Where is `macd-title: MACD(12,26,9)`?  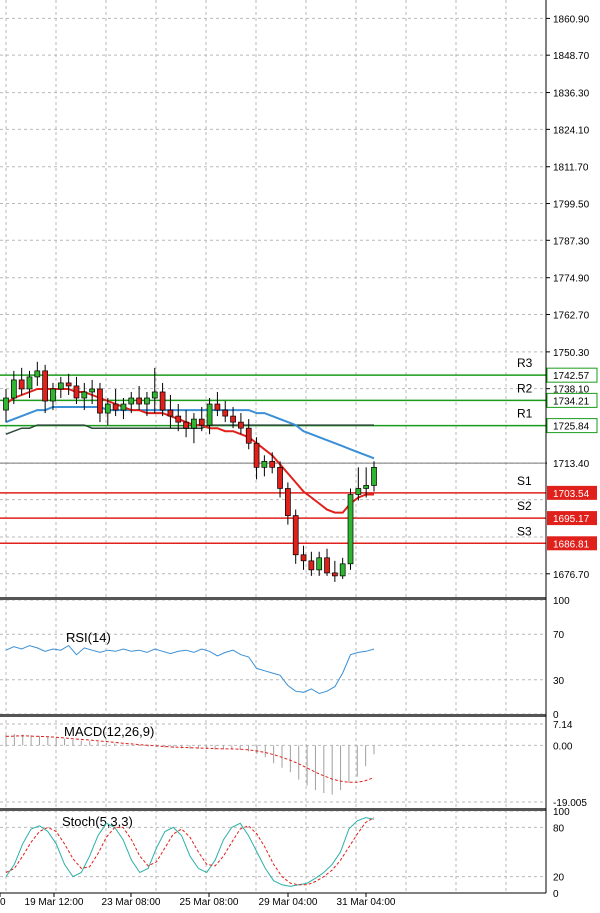 macd-title: MACD(12,26,9) is located at coordinates (109, 731).